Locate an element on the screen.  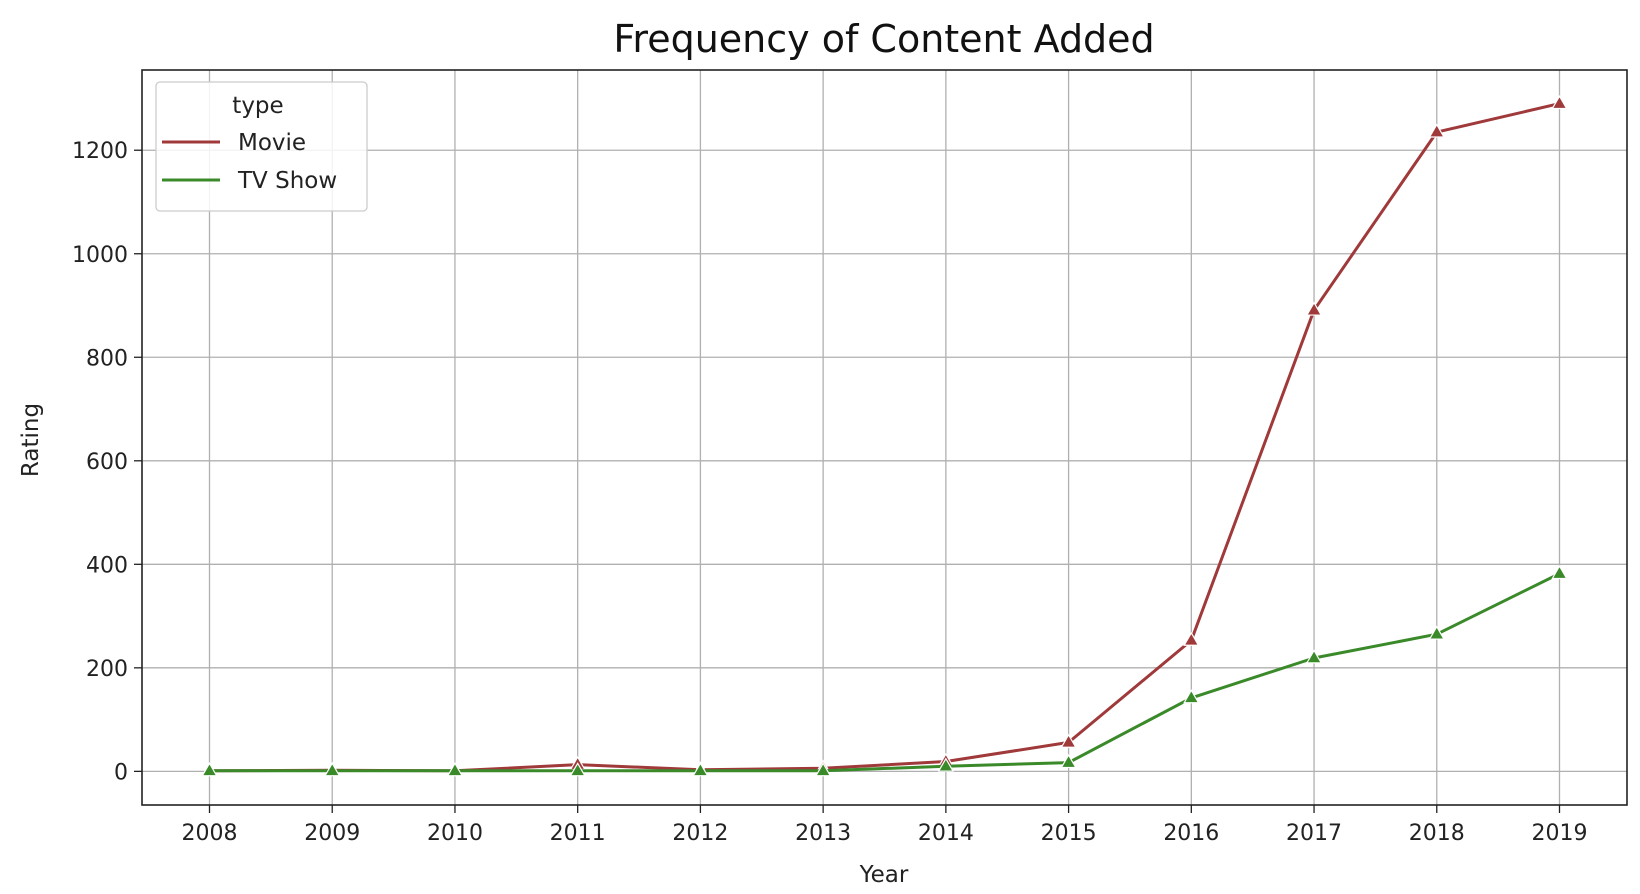
legend-title: type is located at coordinates (257, 106).